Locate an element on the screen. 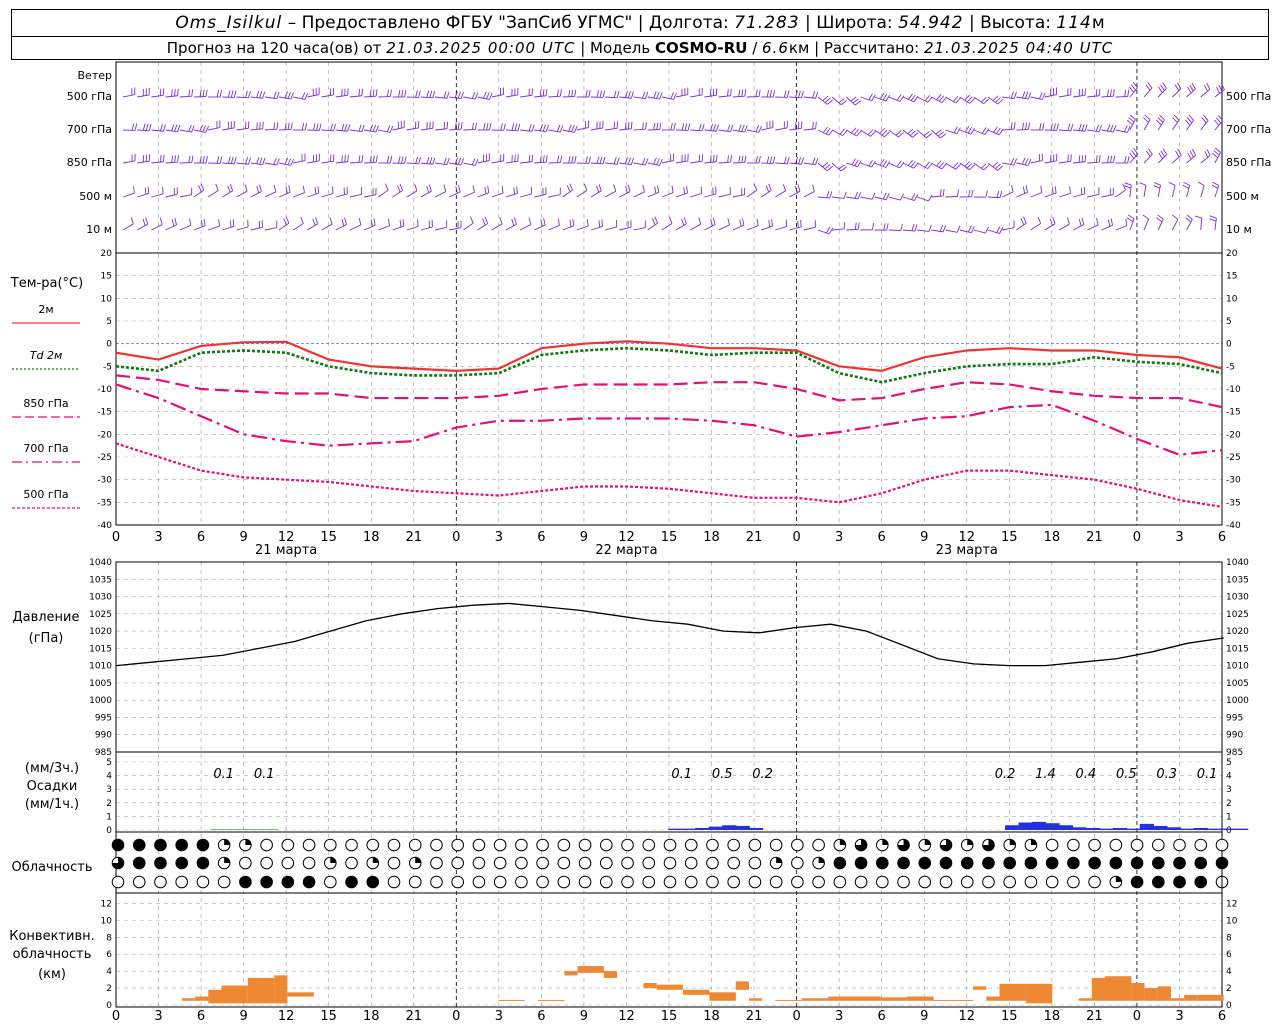 The height and width of the screenshot is (1024, 1280). hour-label: 12 is located at coordinates (966, 537).